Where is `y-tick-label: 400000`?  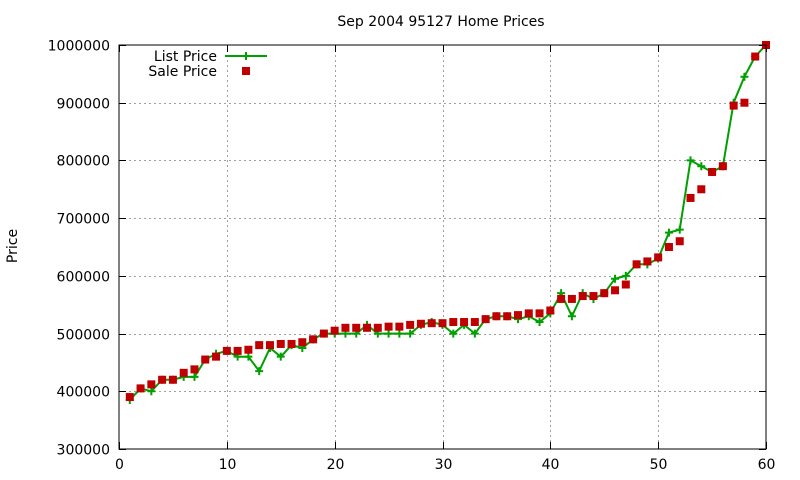
y-tick-label: 400000 is located at coordinates (83, 393).